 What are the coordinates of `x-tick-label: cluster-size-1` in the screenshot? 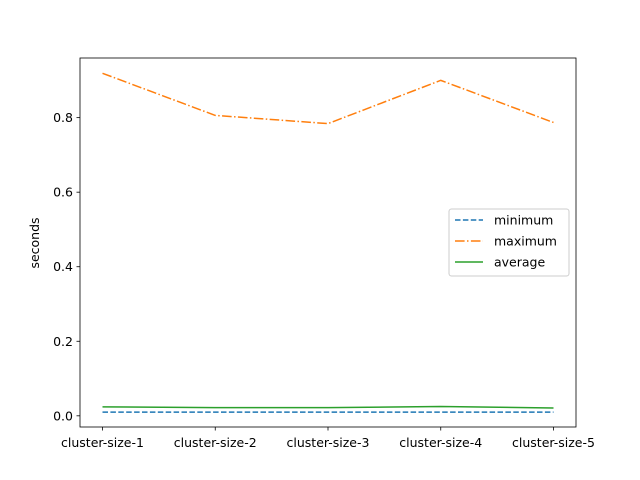 It's located at (102, 442).